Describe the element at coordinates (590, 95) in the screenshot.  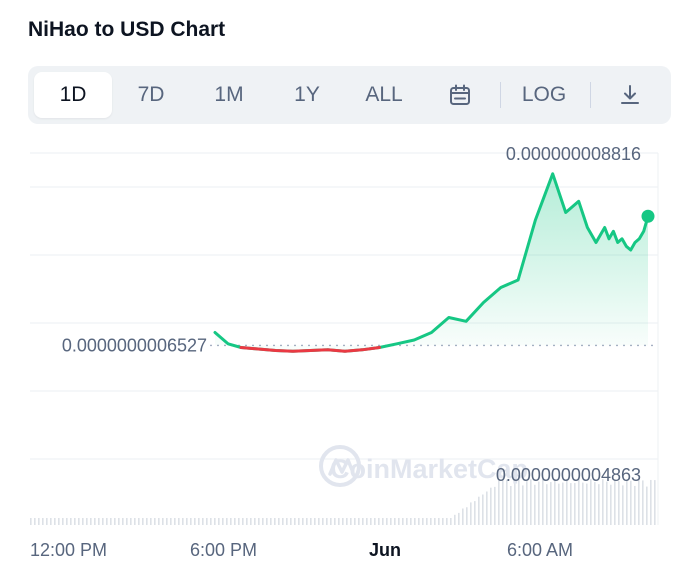
I see `toolbar-divider` at that location.